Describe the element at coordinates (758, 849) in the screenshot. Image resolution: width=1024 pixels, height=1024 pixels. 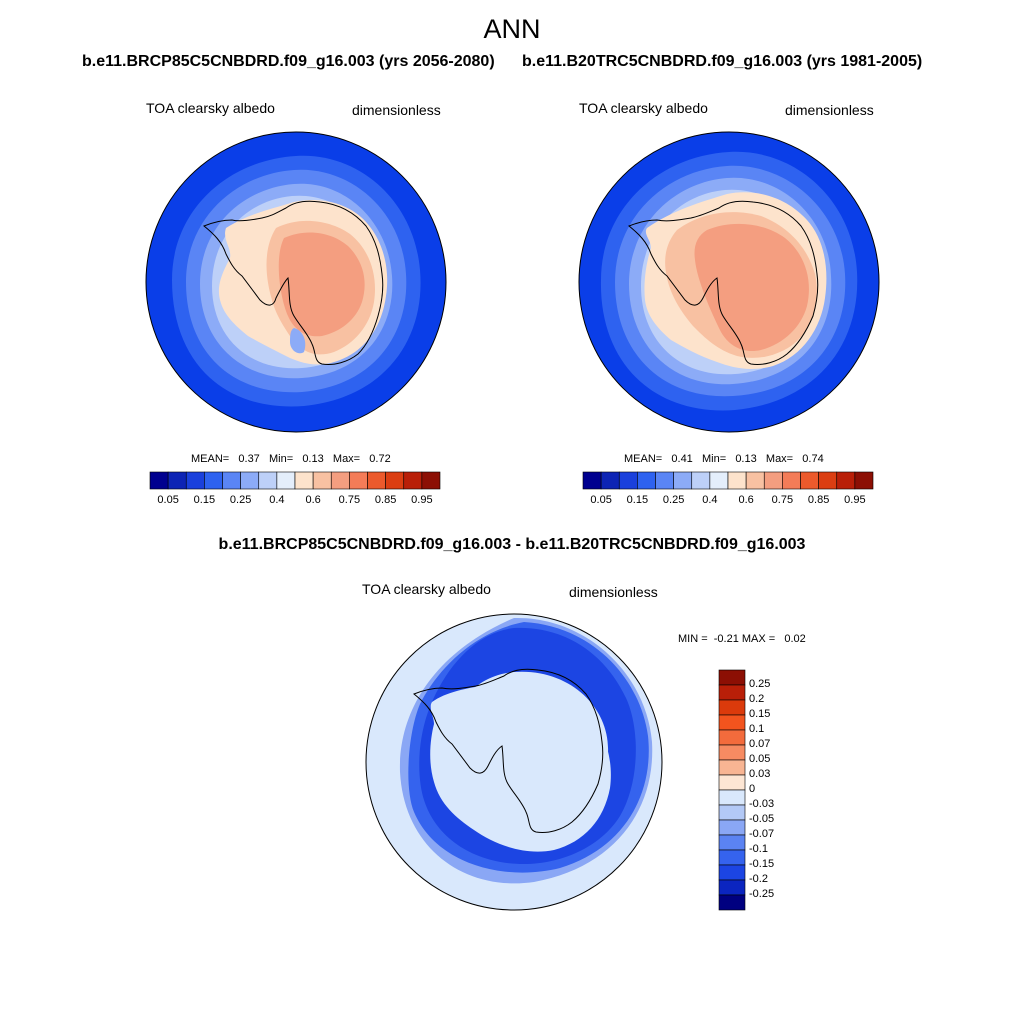
I see `diff-colorbar-tick-label: -0.1` at that location.